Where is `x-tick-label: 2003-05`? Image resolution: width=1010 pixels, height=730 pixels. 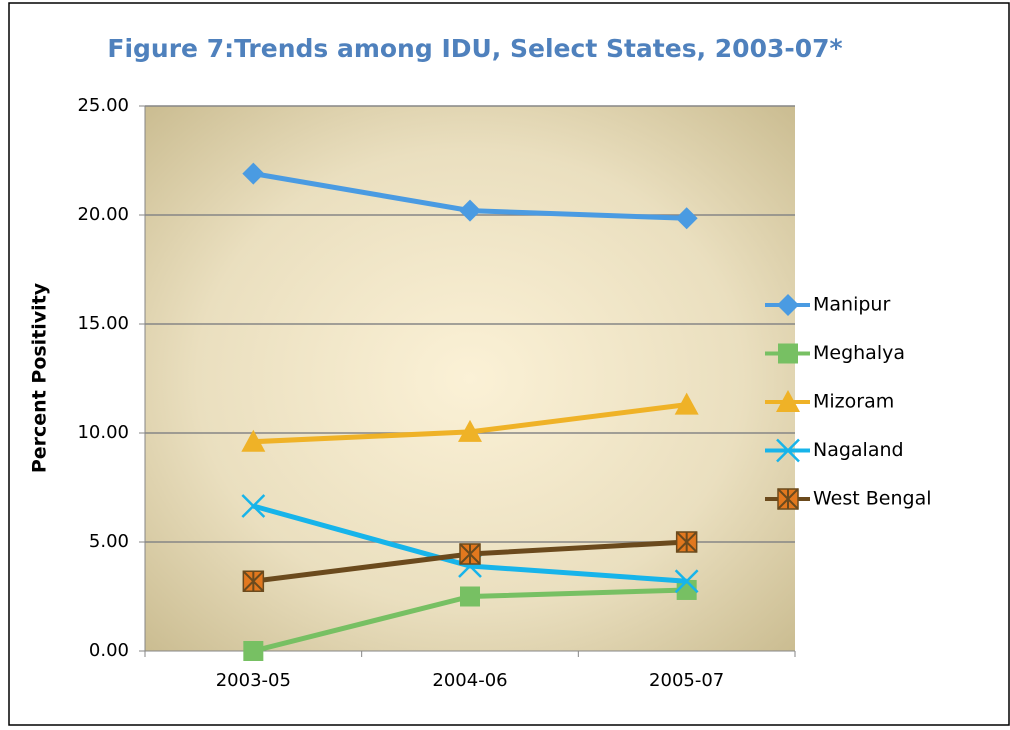 x-tick-label: 2003-05 is located at coordinates (253, 680).